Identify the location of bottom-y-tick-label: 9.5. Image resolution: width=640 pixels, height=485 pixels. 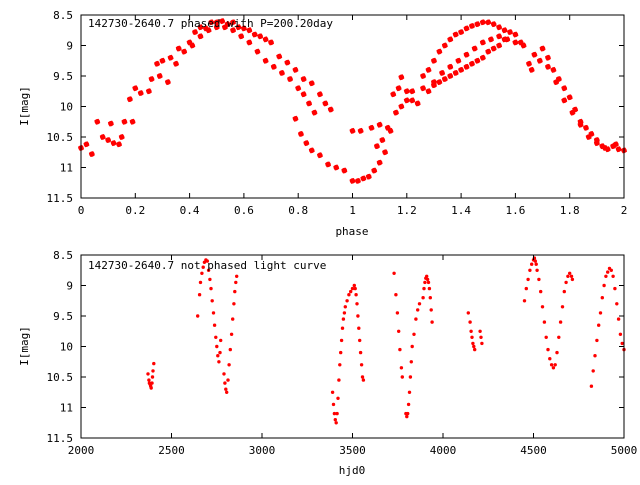
(63, 316).